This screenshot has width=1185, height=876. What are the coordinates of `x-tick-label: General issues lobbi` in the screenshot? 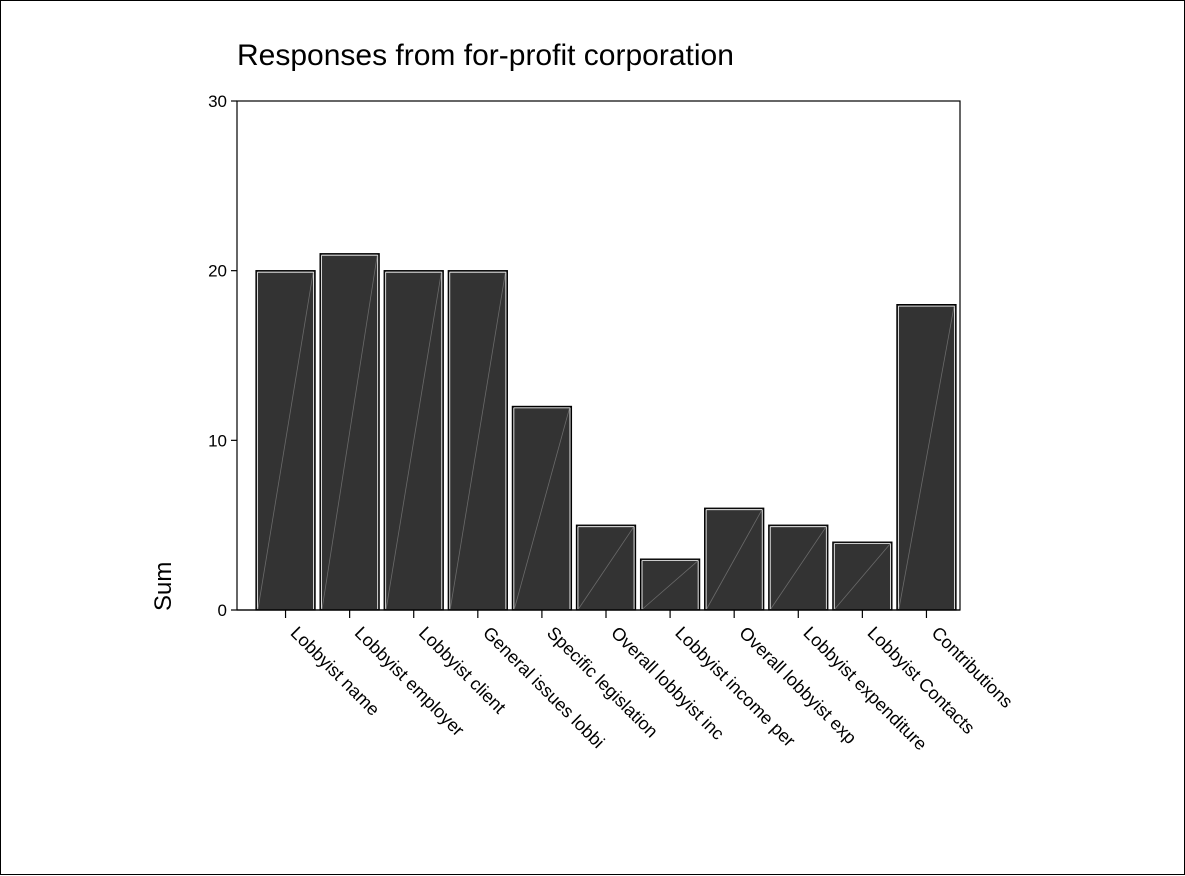 It's located at (543, 687).